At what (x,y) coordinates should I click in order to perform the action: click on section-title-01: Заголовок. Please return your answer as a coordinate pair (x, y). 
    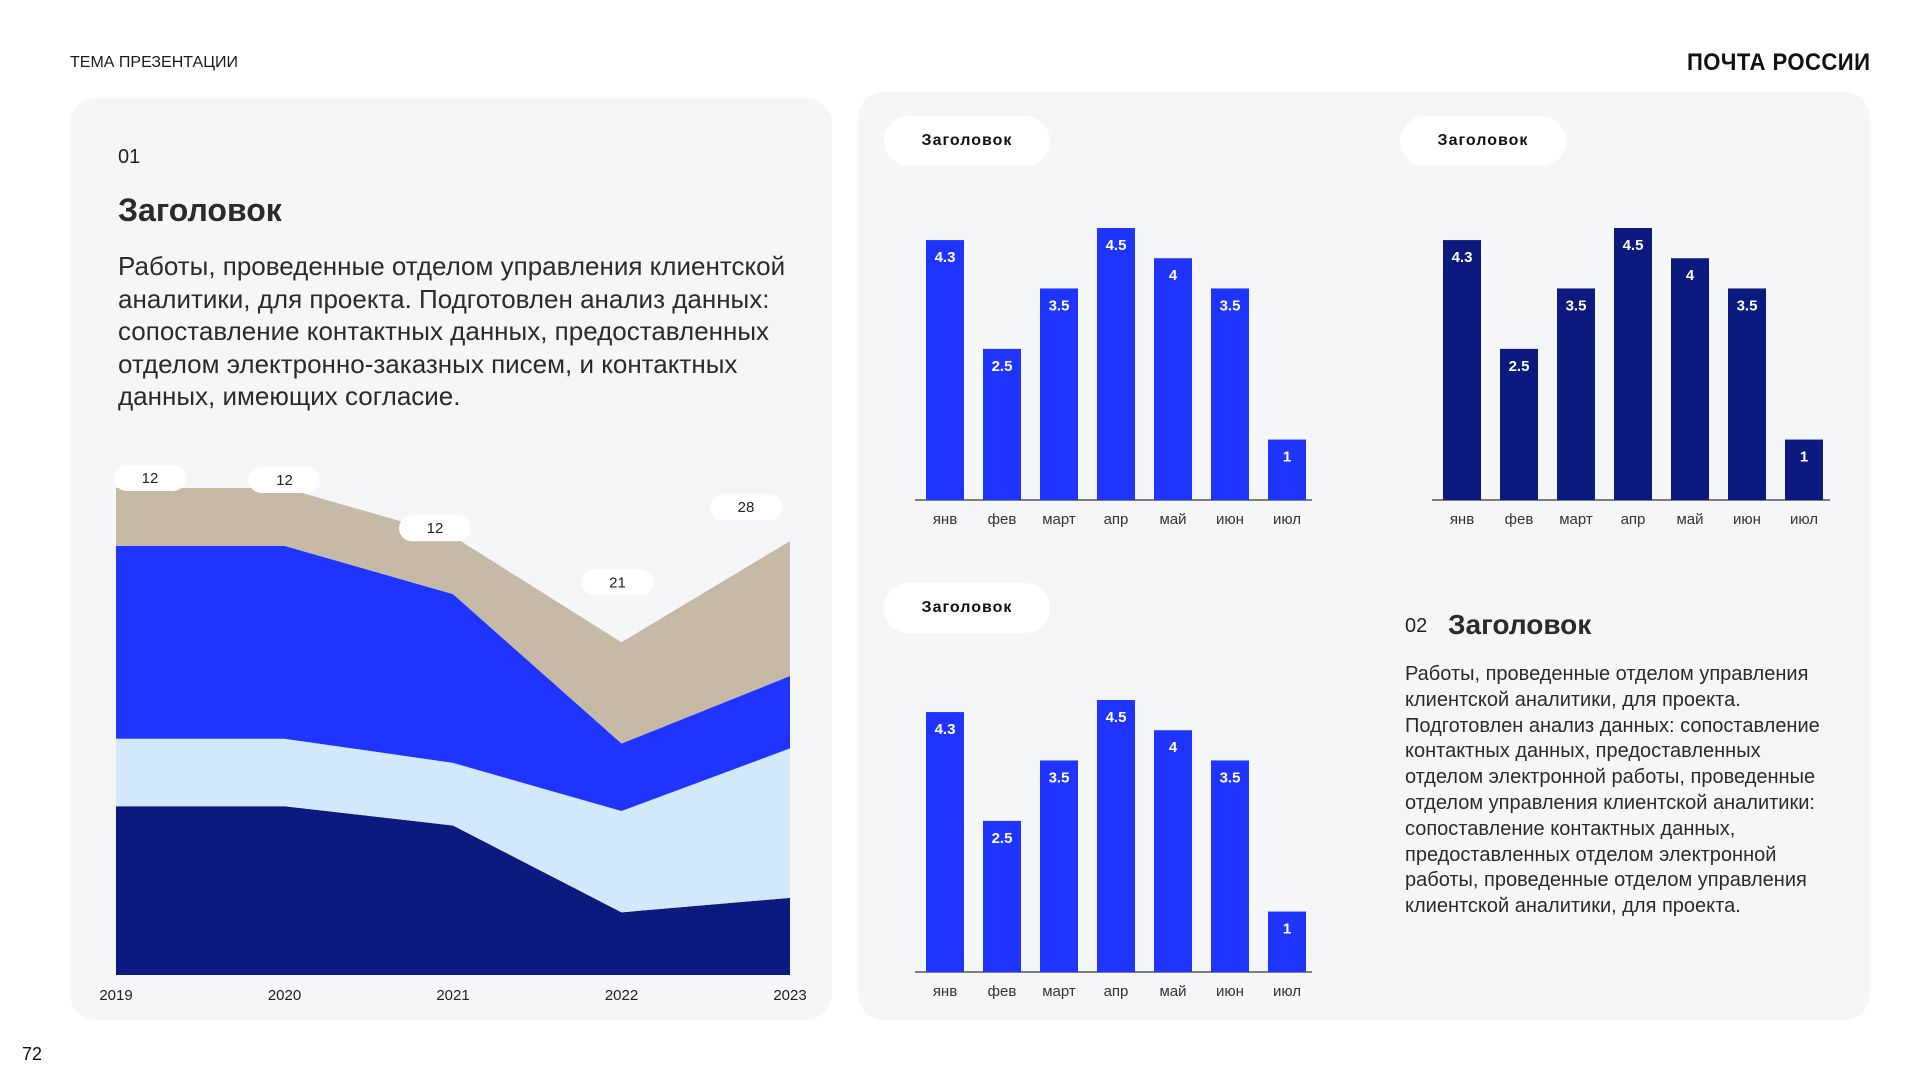
    Looking at the image, I should click on (200, 210).